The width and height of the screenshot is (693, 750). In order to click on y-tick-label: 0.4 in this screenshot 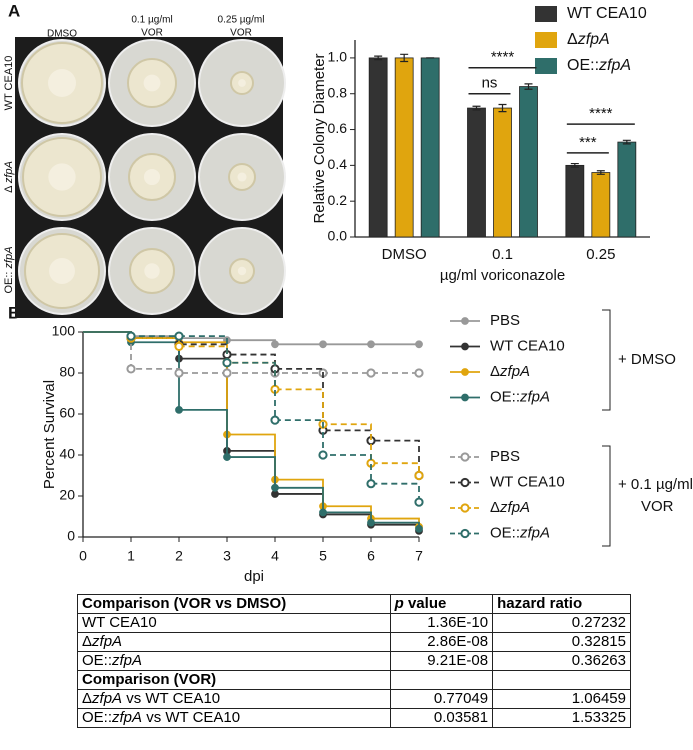, I will do `click(338, 164)`.